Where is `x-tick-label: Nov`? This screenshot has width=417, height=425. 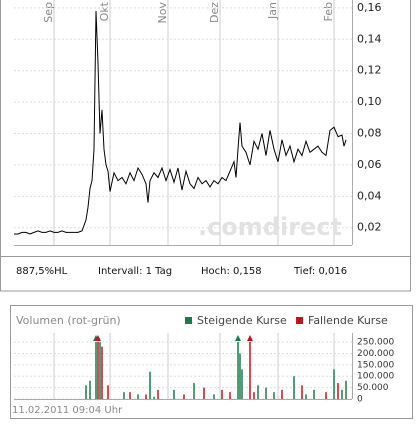
x-tick-label: Nov is located at coordinates (162, 13).